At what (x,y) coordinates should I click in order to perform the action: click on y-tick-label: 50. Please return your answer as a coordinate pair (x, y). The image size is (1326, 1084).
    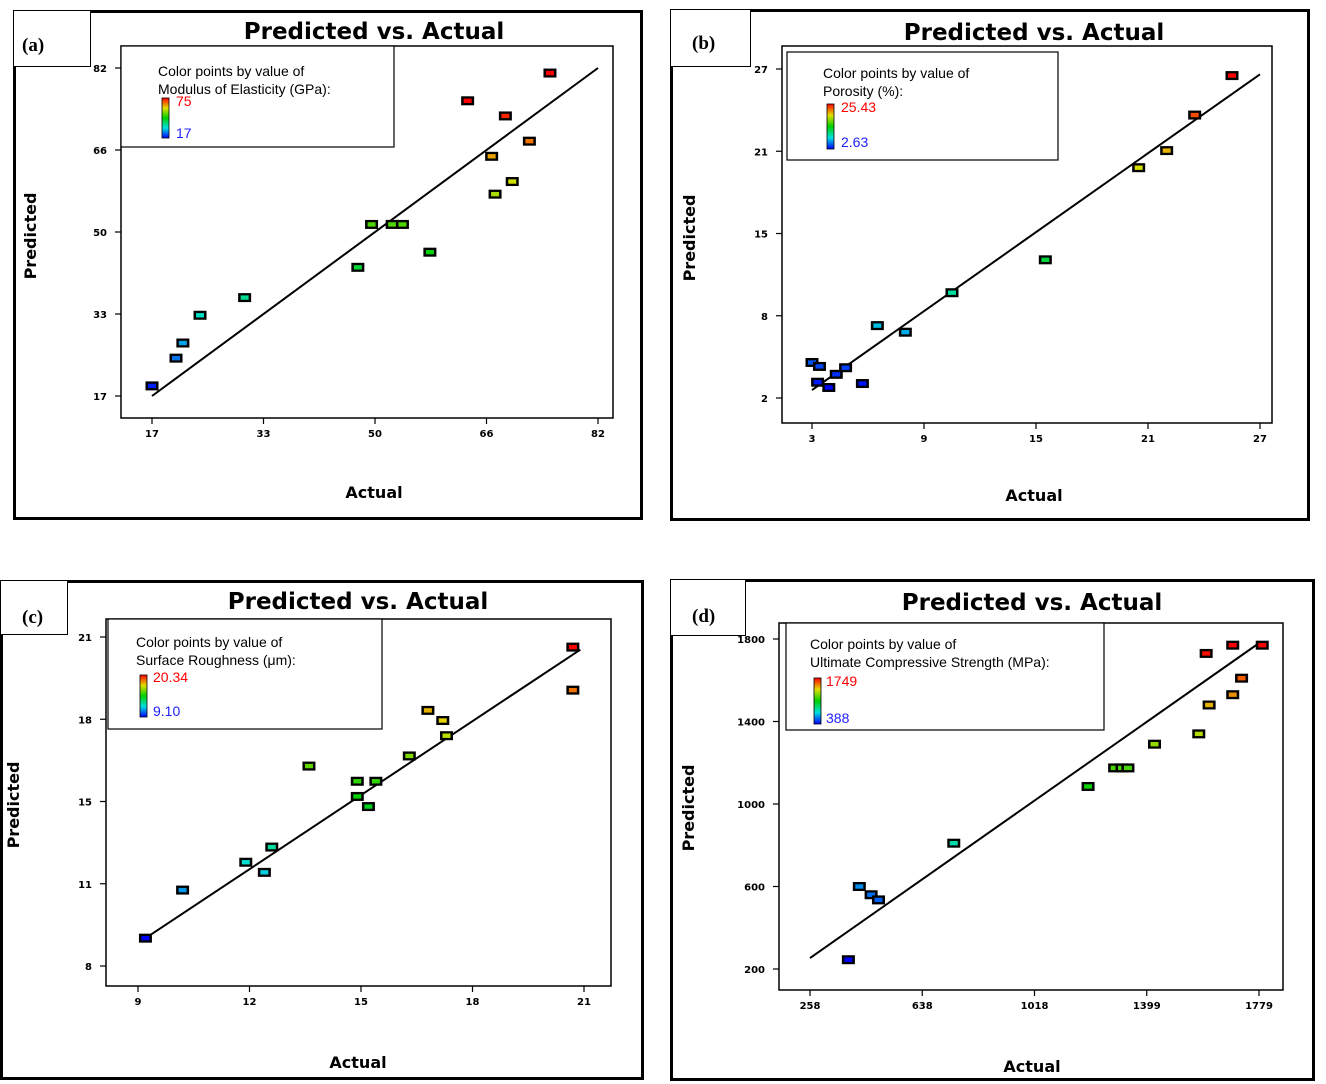
    Looking at the image, I should click on (100, 233).